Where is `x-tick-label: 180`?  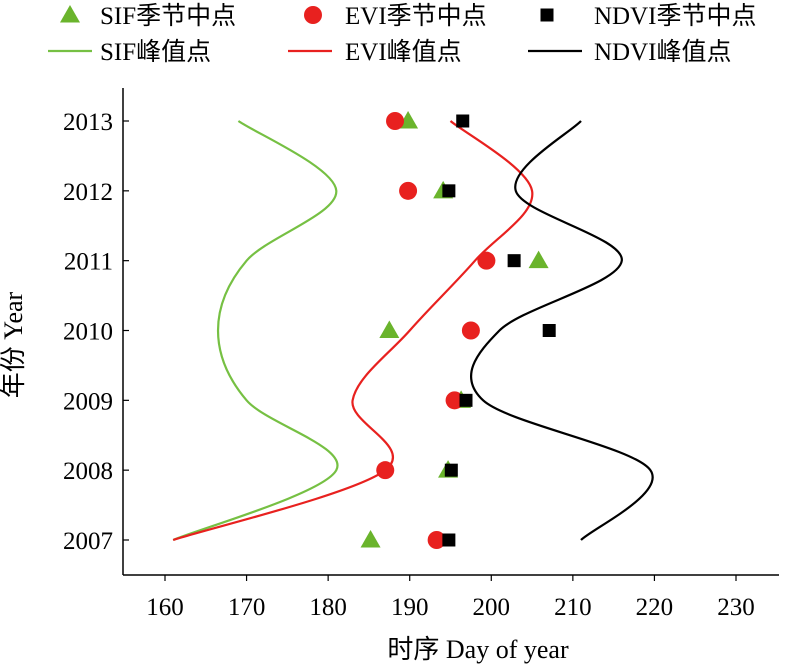
x-tick-label: 180 is located at coordinates (328, 607).